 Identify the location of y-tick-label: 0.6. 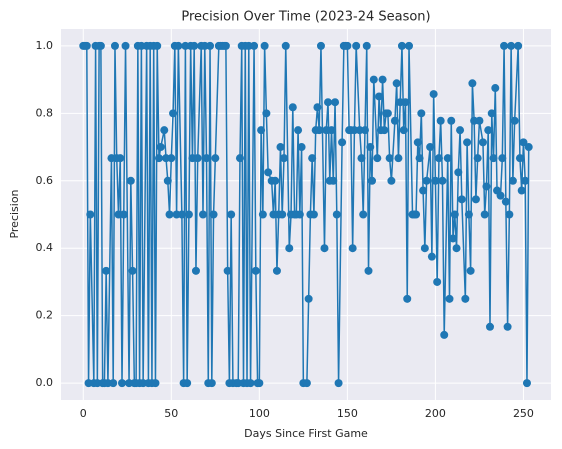
(45, 180).